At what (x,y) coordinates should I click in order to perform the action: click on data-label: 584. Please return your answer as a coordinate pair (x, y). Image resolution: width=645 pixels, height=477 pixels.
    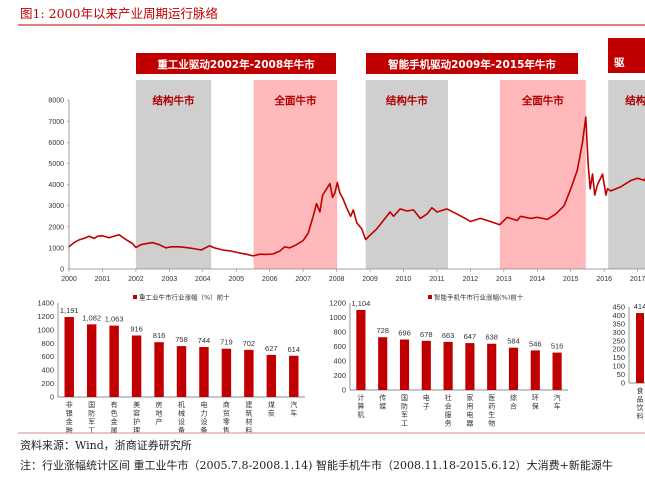
    Looking at the image, I should click on (513, 341).